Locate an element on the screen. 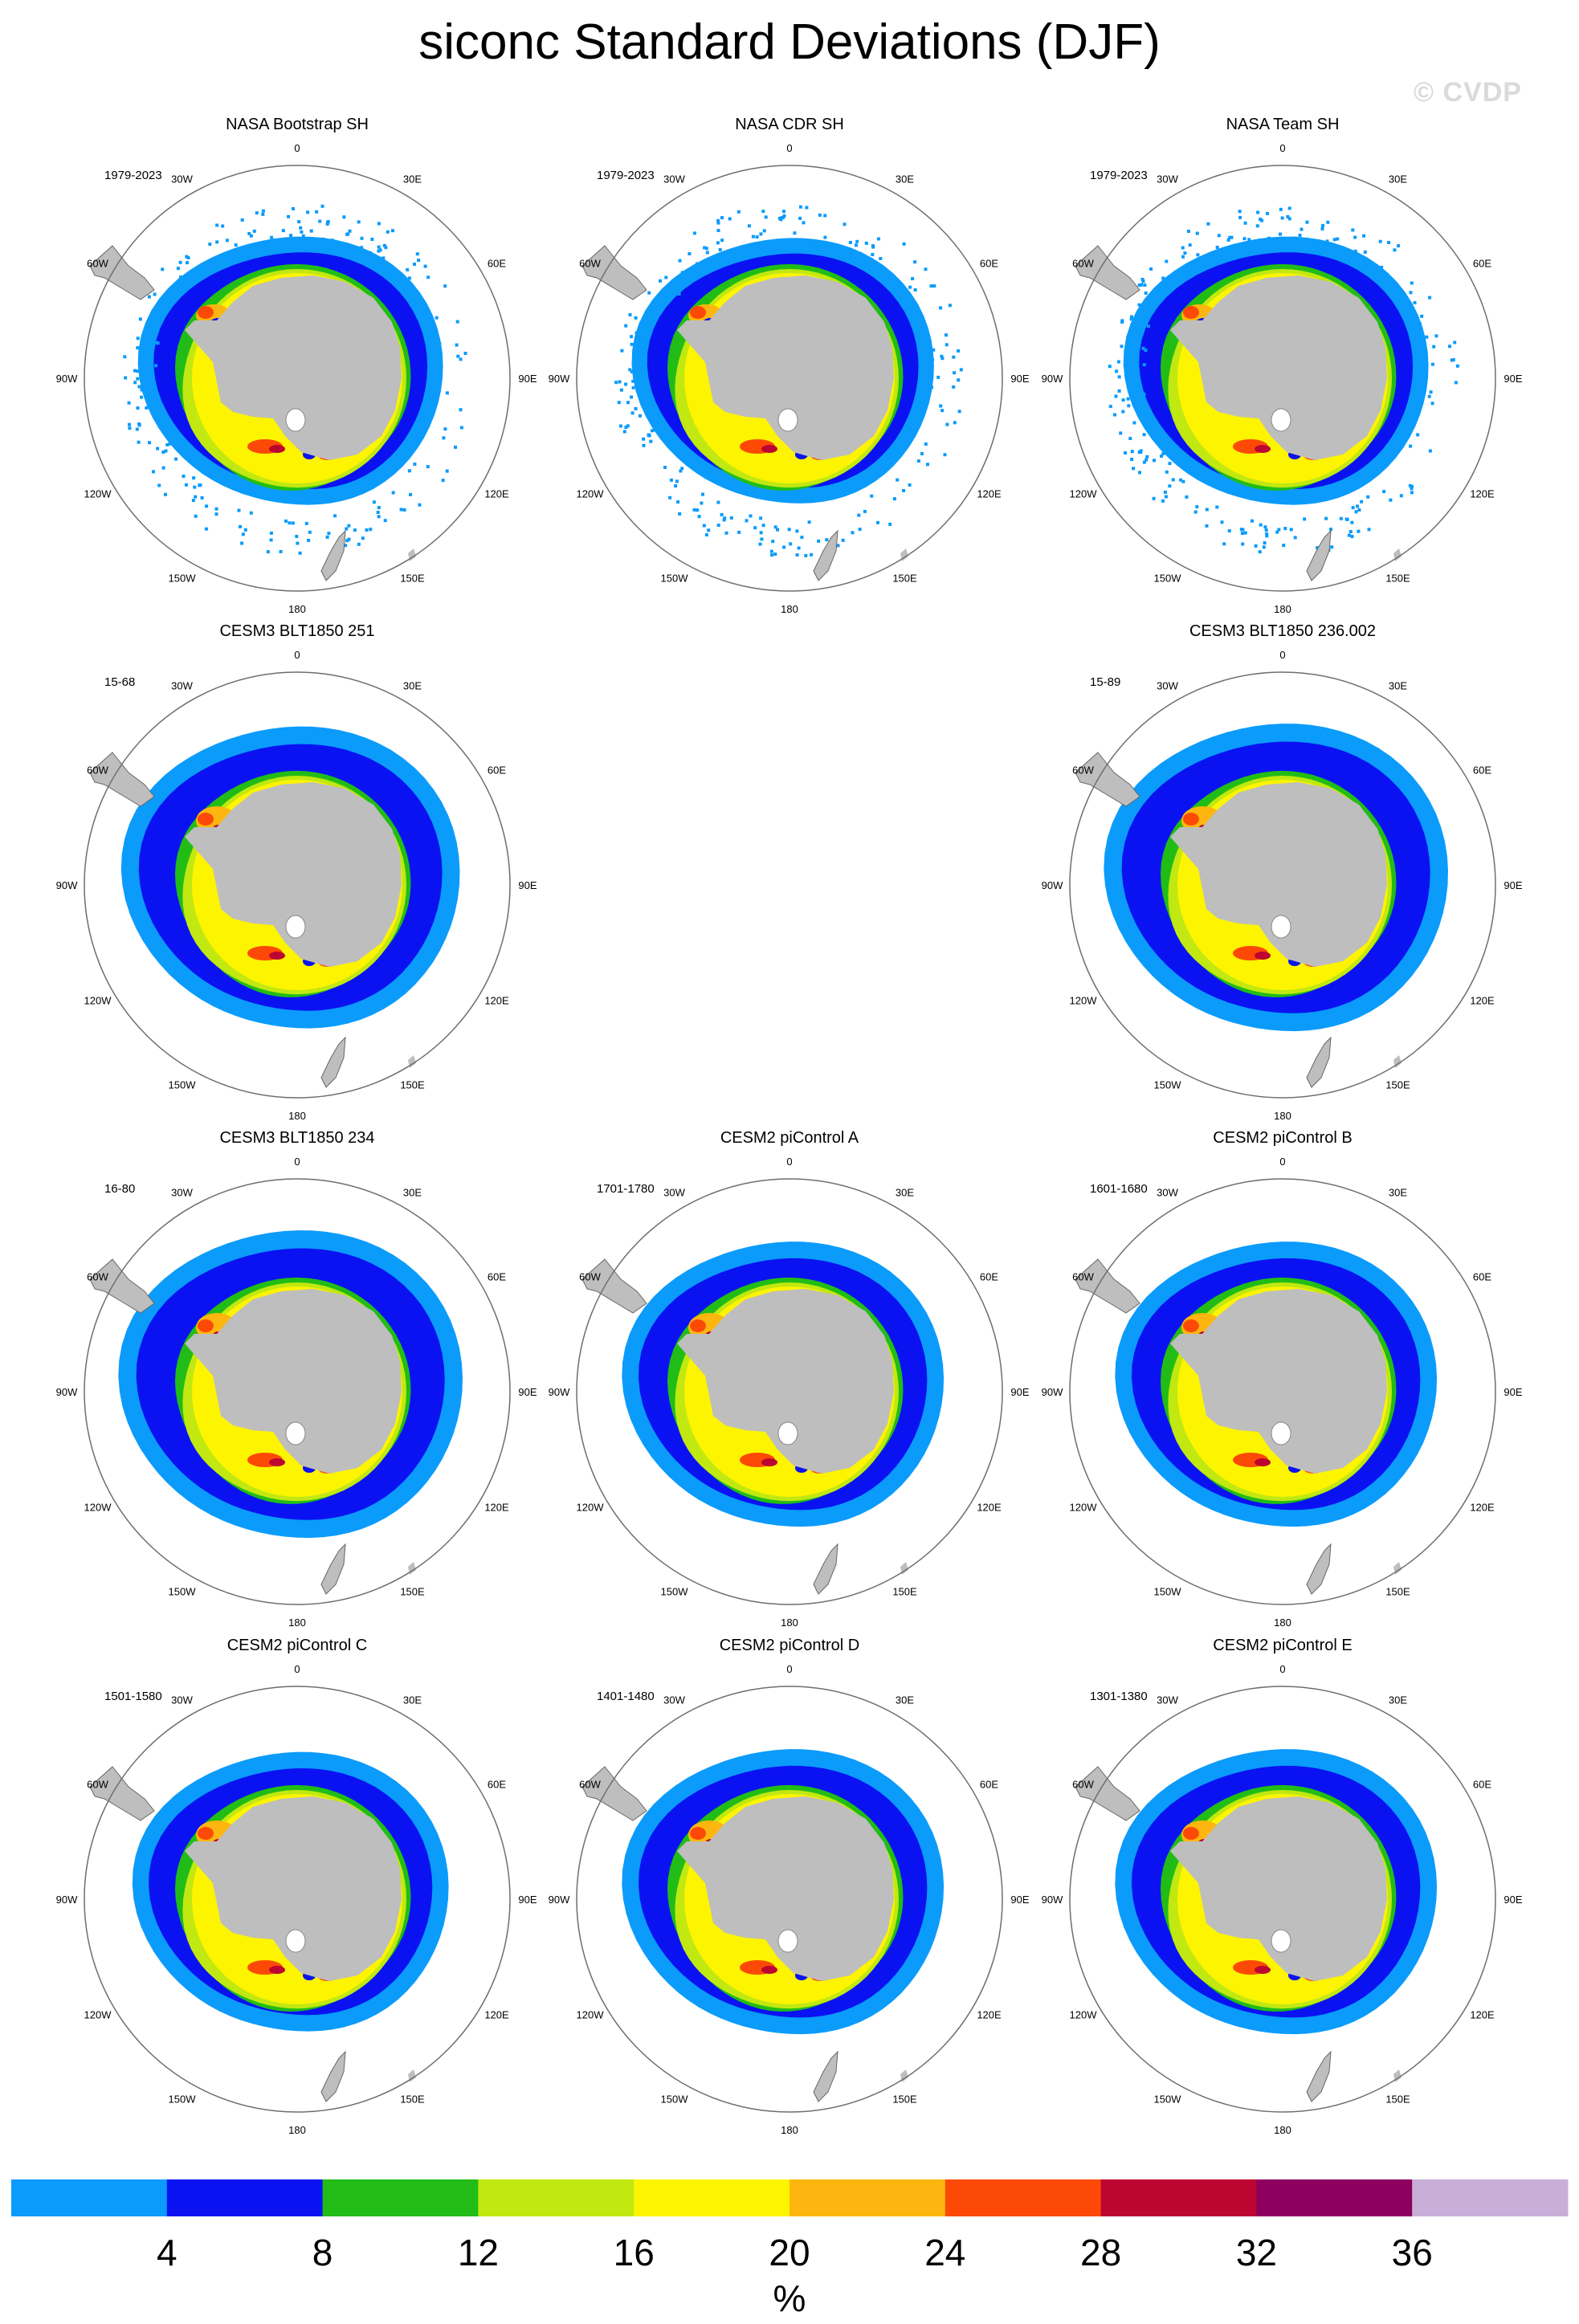 The width and height of the screenshot is (1579, 2324). longitude-label: 60W is located at coordinates (590, 1785).